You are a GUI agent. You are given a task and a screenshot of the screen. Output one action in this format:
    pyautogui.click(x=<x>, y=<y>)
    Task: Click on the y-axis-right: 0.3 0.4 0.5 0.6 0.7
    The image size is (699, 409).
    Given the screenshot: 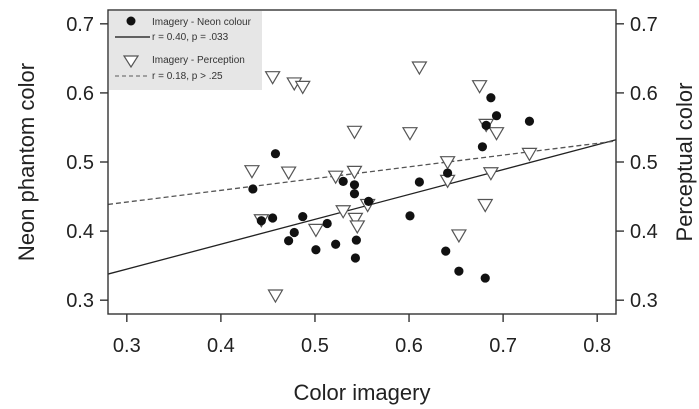 What is the action you would take?
    pyautogui.click(x=637, y=163)
    